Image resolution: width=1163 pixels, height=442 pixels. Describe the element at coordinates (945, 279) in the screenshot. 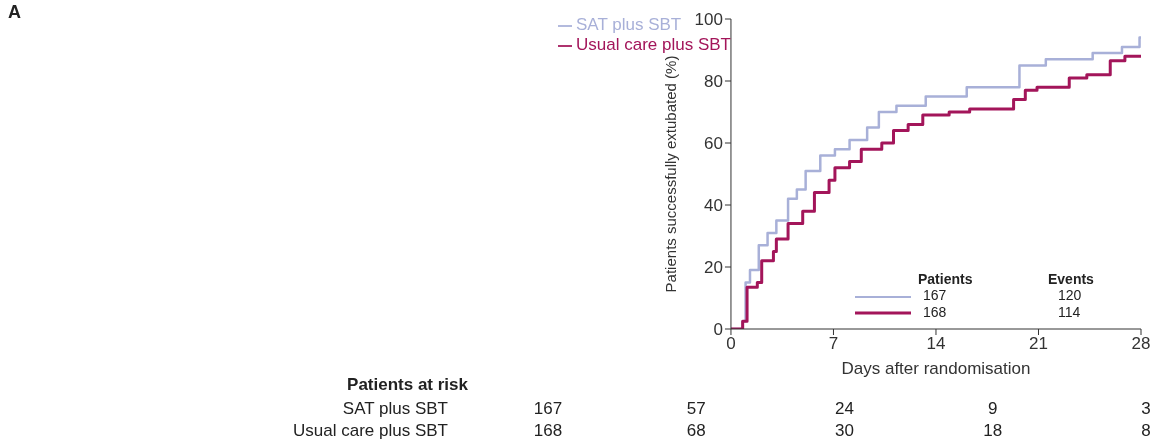

I see `annotation: Patients` at that location.